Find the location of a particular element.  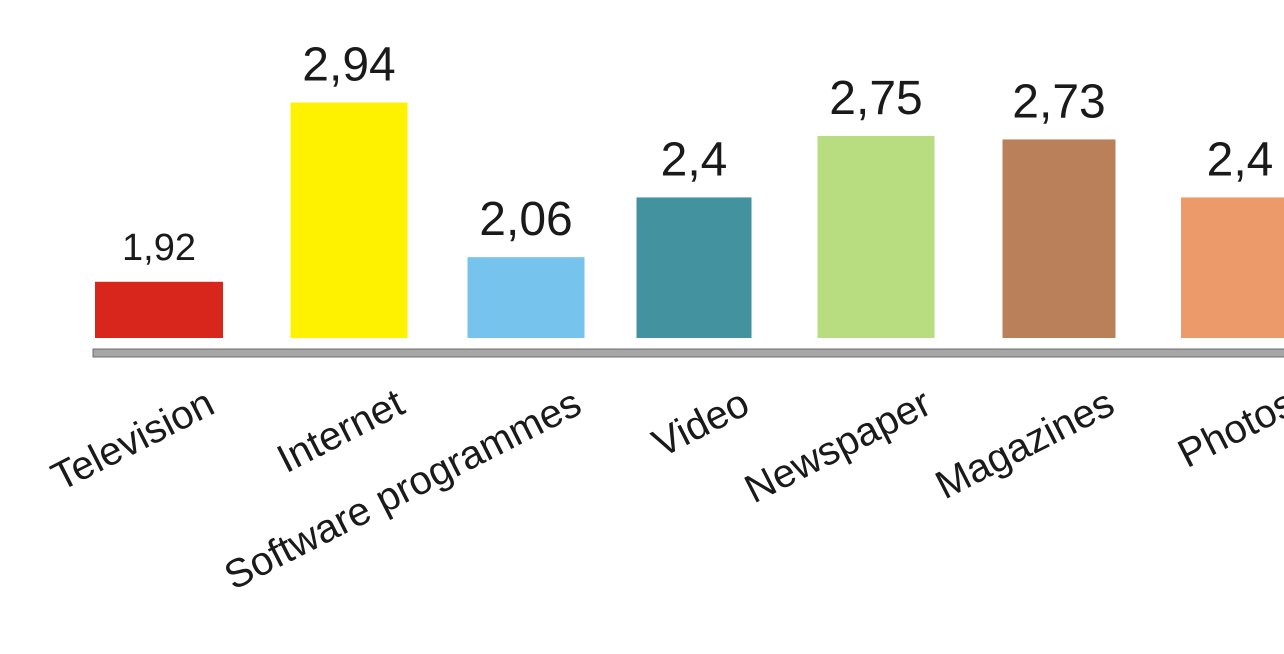

x-tick-label: Photos is located at coordinates (1227, 429).